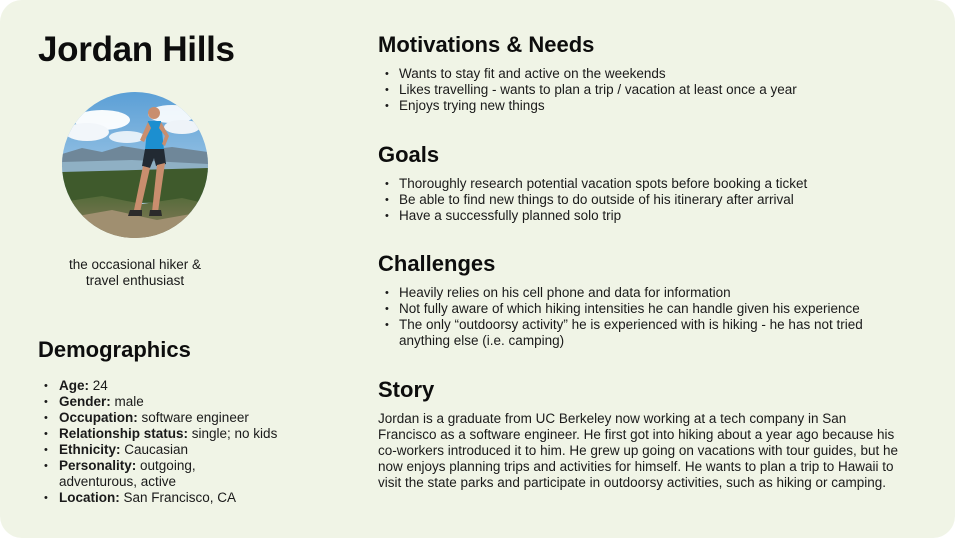 The height and width of the screenshot is (538, 955). I want to click on demographic-value: single; no kids, so click(233, 433).